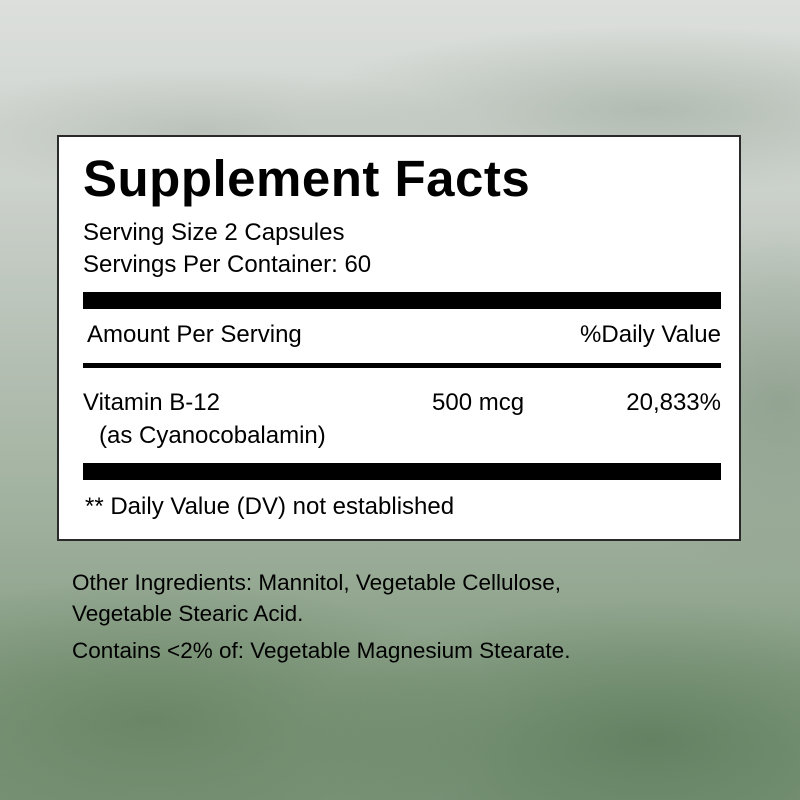 The image size is (800, 800). I want to click on nutrient-amount: 500 mcg, so click(478, 402).